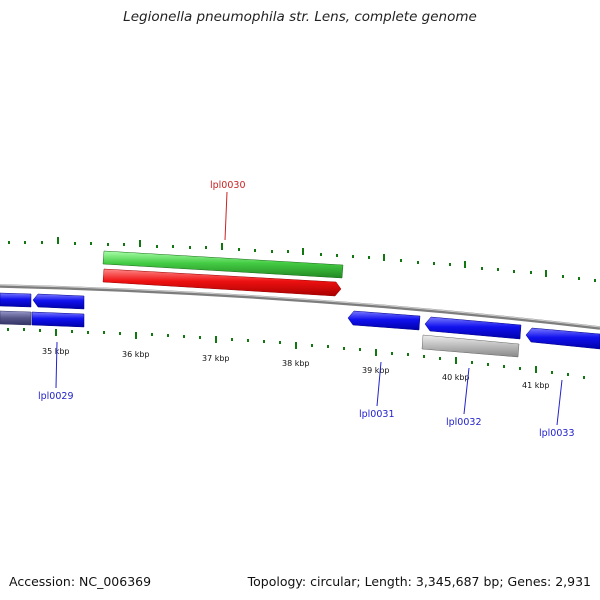  Describe the element at coordinates (56, 365) in the screenshot. I see `leader-line-lpl0029` at that location.